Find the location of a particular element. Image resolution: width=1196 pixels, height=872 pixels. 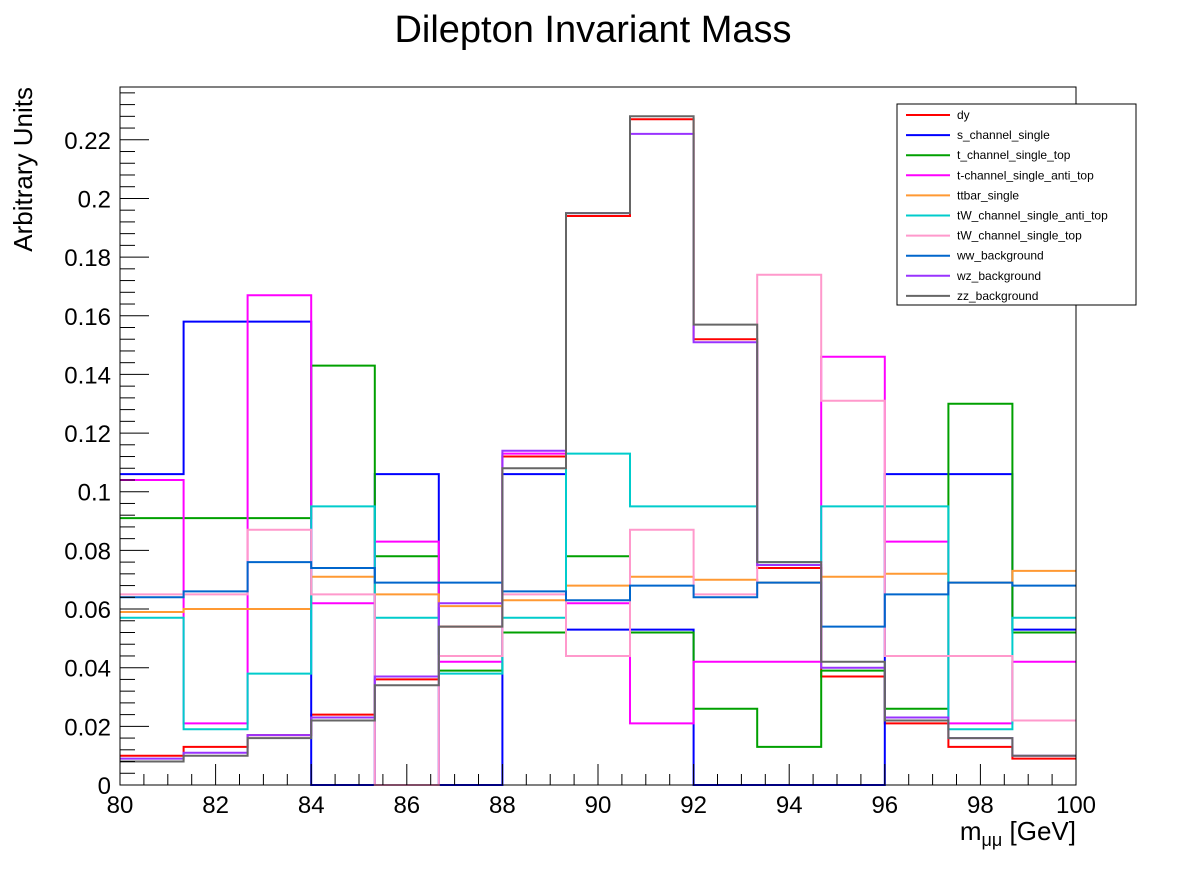

legend-label-wz_background: wz_background is located at coordinates (998, 276).